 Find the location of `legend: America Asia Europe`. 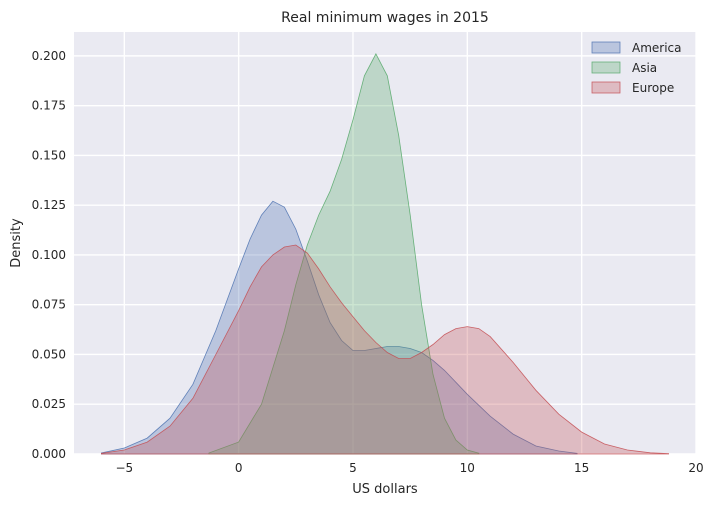

legend: America Asia Europe is located at coordinates (636, 68).